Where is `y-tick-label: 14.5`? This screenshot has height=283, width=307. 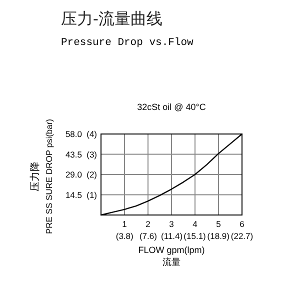
y-tick-label: 14.5 is located at coordinates (73, 195).